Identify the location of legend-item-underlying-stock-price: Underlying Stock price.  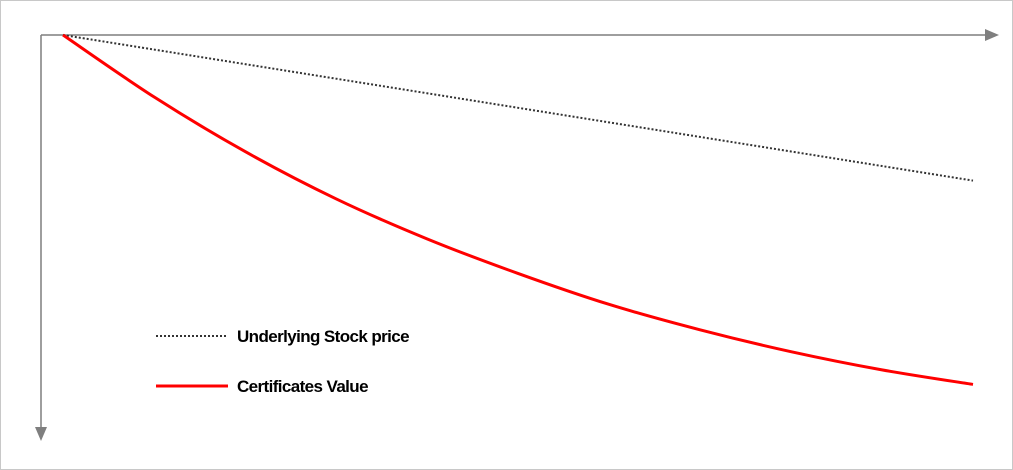
(283, 336).